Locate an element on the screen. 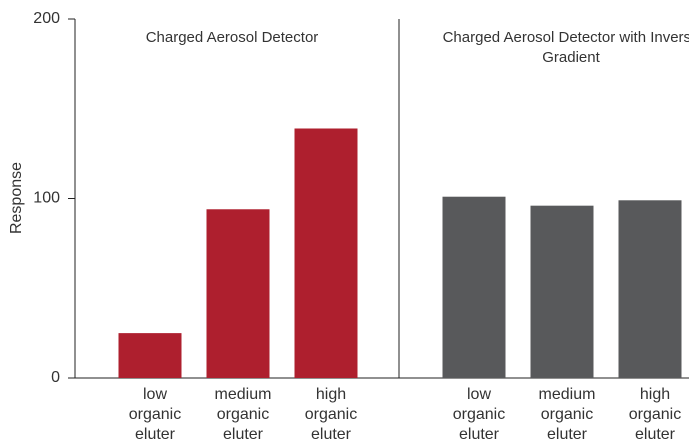 The image size is (689, 446). y-tick-label: 200 is located at coordinates (46, 18).